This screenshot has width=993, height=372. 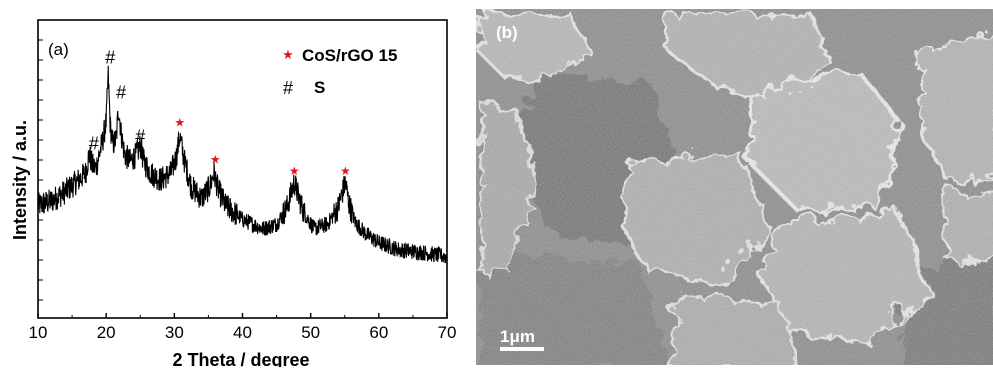 What do you see at coordinates (220, 112) in the screenshot?
I see `peak-annotations: ####★★★ ★` at bounding box center [220, 112].